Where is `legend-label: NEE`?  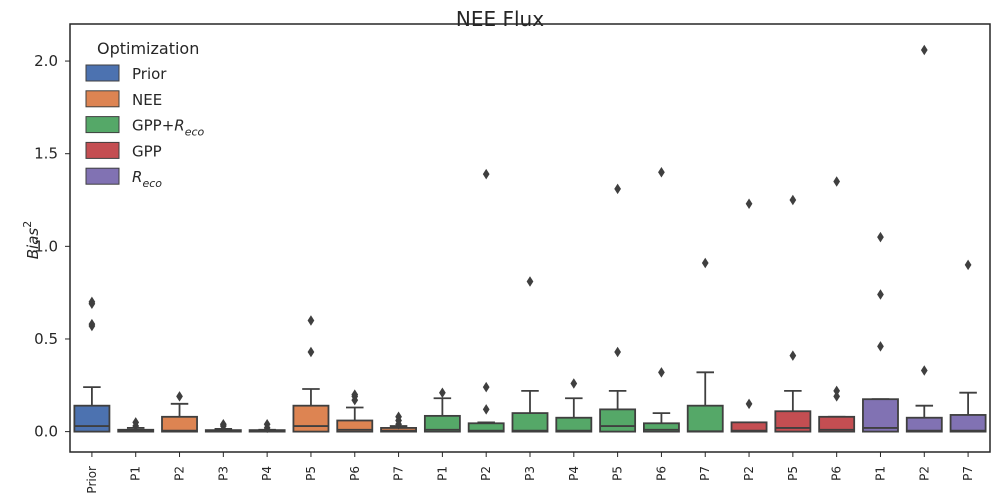
legend-label: NEE is located at coordinates (147, 100).